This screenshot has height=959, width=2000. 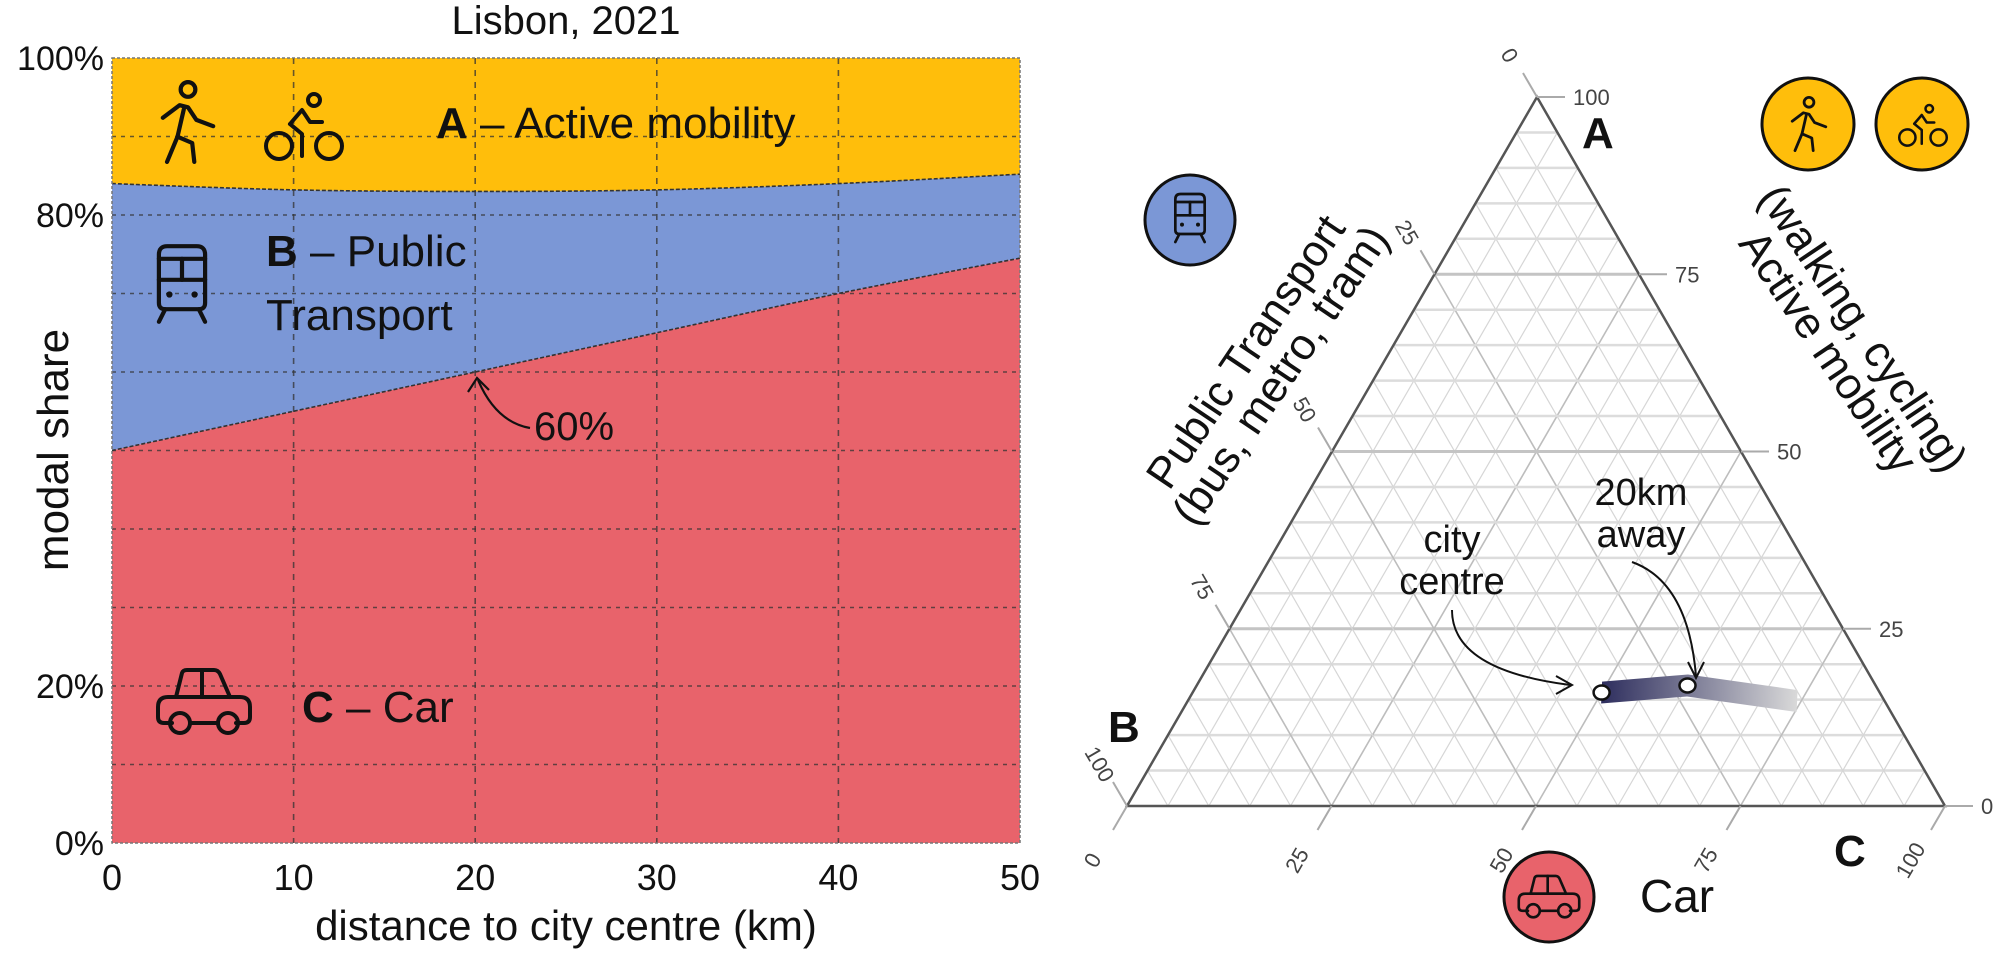 What do you see at coordinates (1644, 689) in the screenshot?
I see `ternary-points` at bounding box center [1644, 689].